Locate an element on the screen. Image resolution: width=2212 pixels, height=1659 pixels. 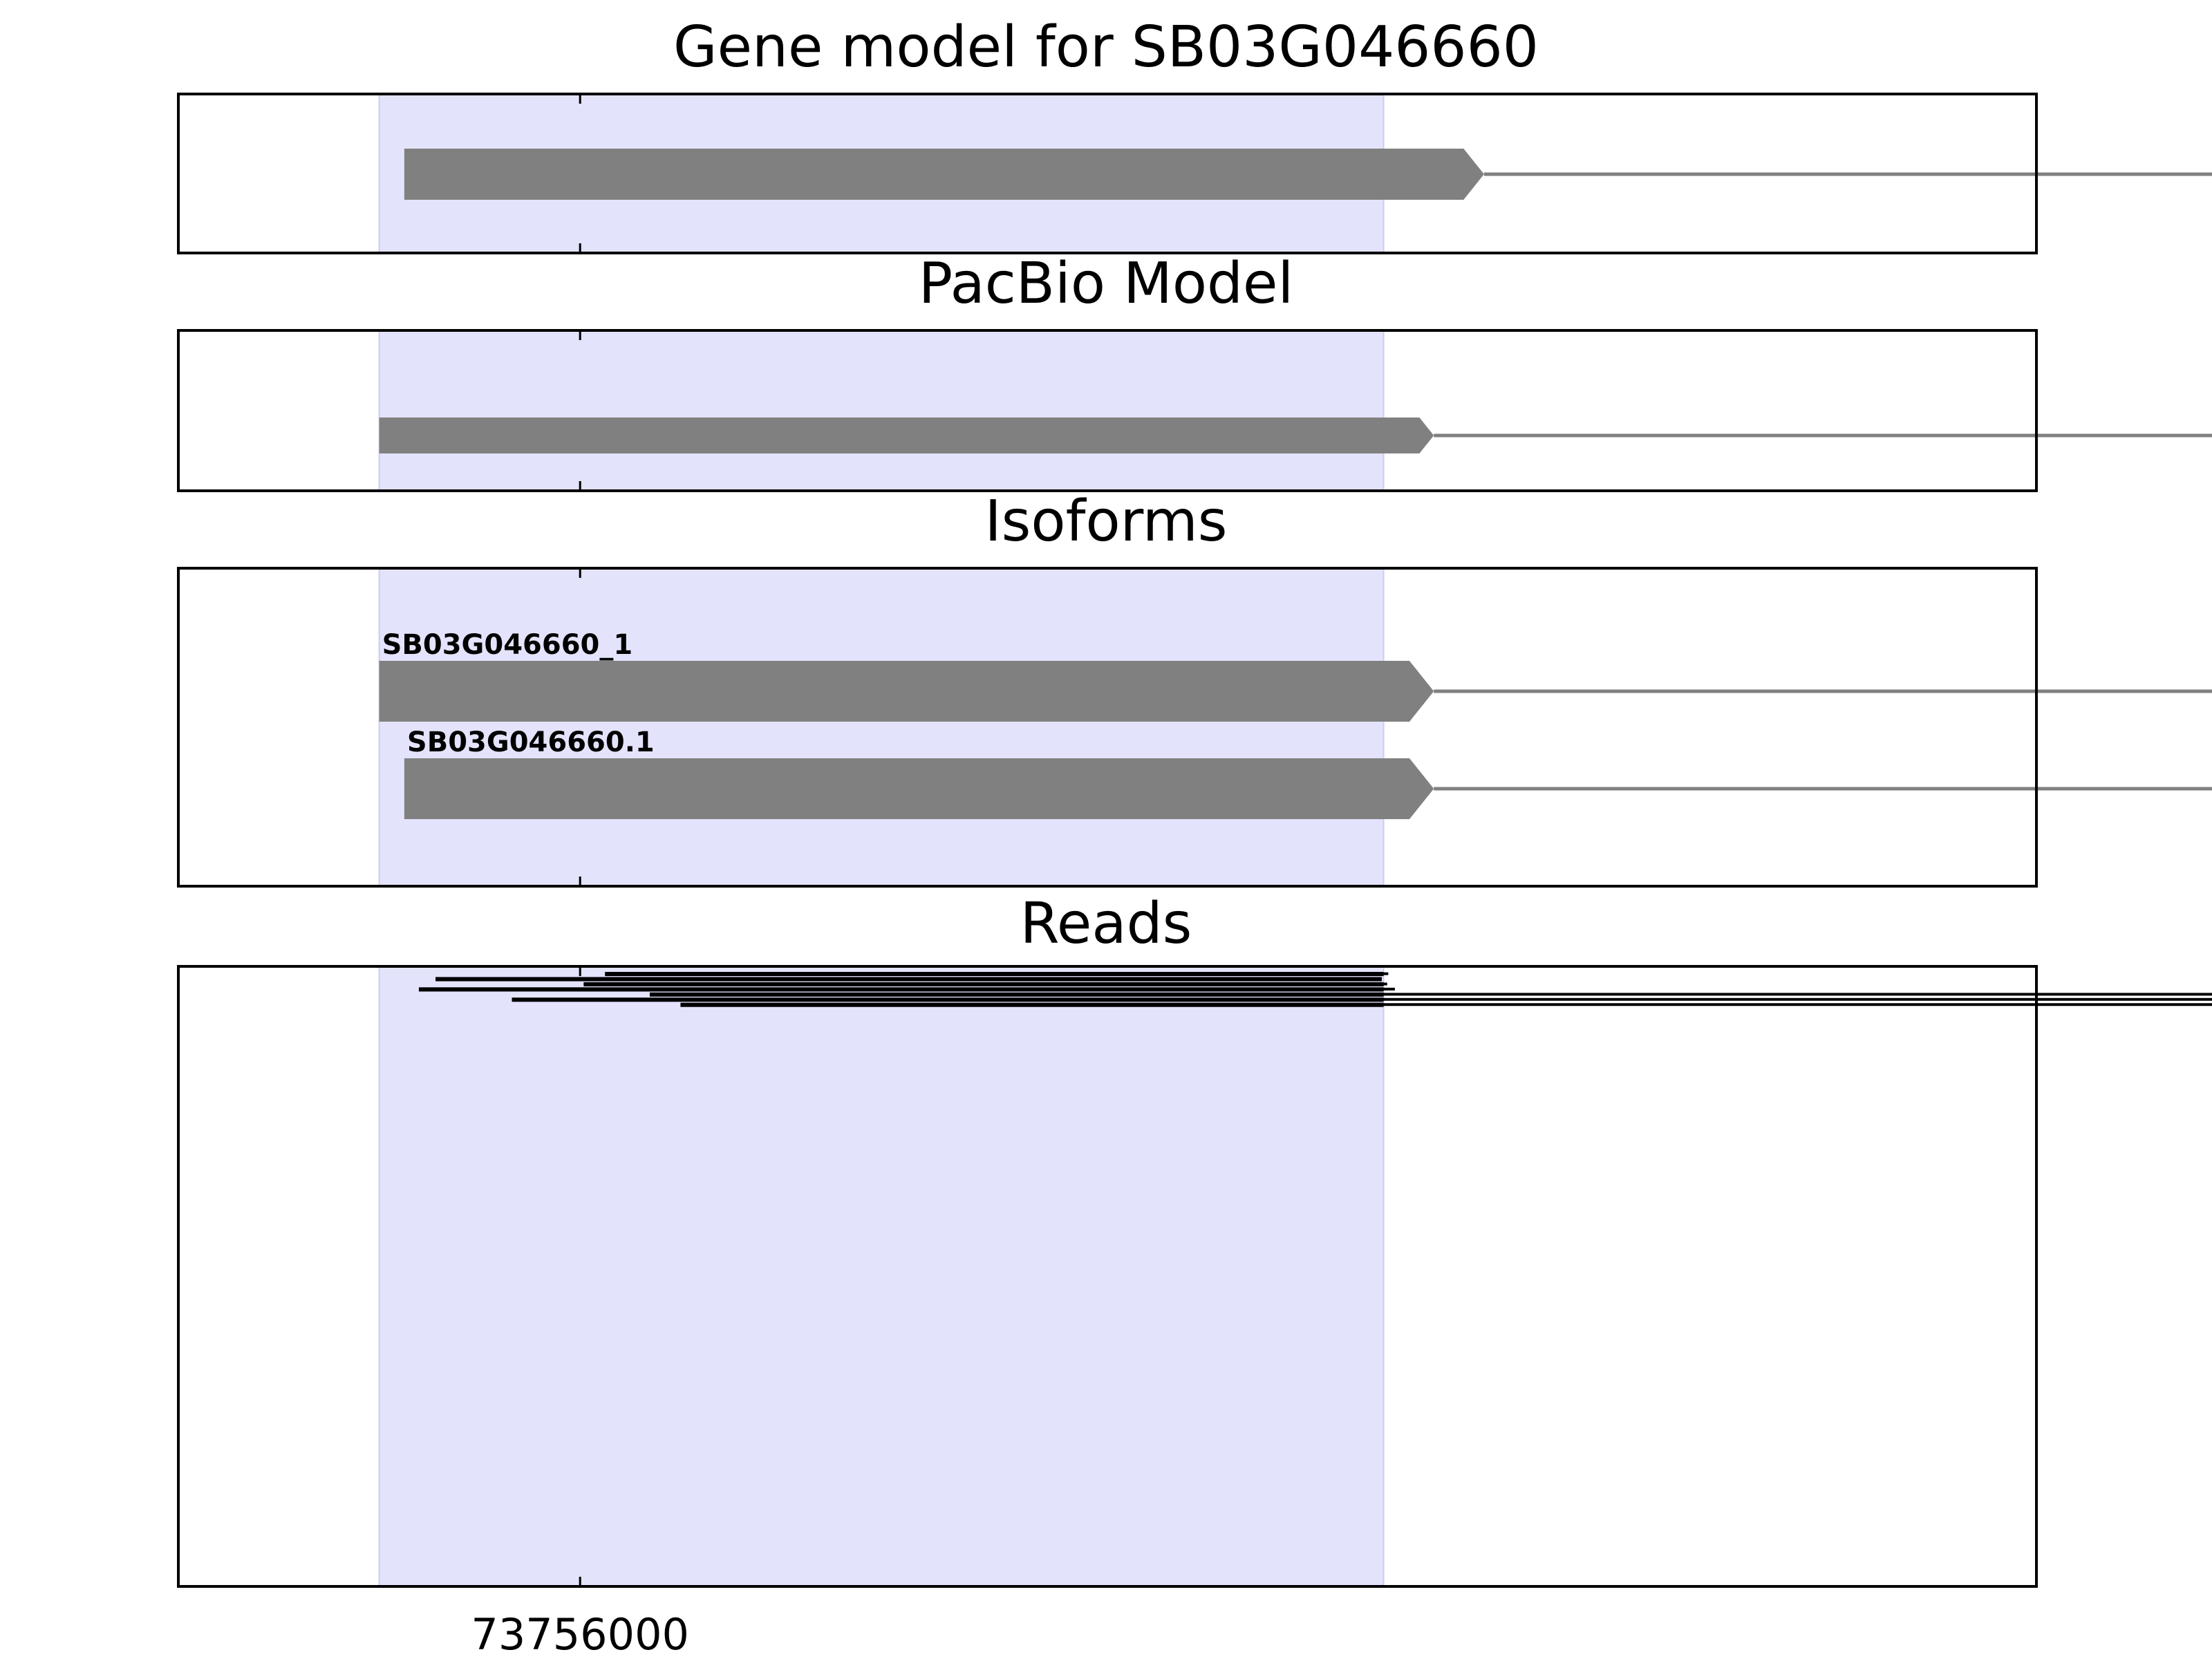
isoform-label: SB03G046660.1 is located at coordinates (531, 742).